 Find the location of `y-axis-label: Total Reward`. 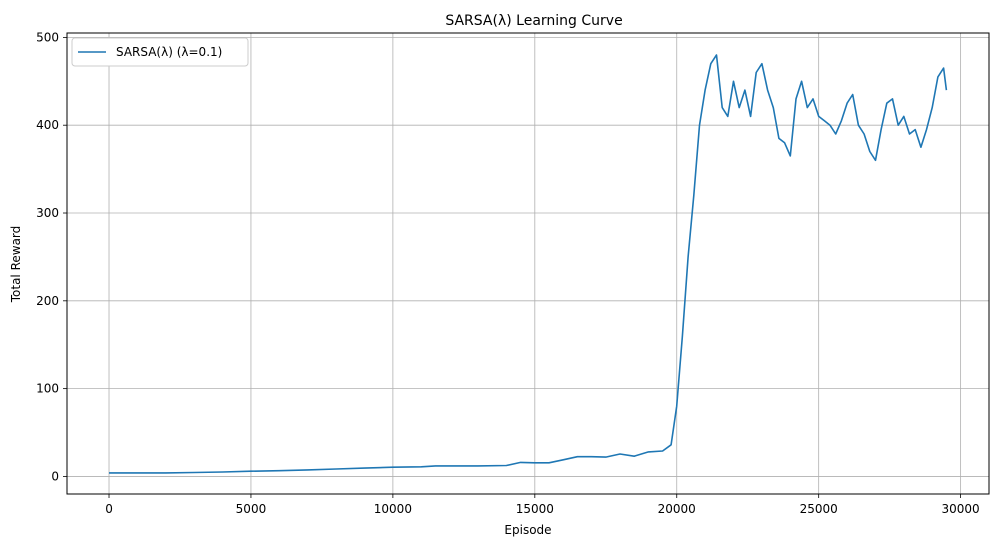

y-axis-label: Total Reward is located at coordinates (16, 265).